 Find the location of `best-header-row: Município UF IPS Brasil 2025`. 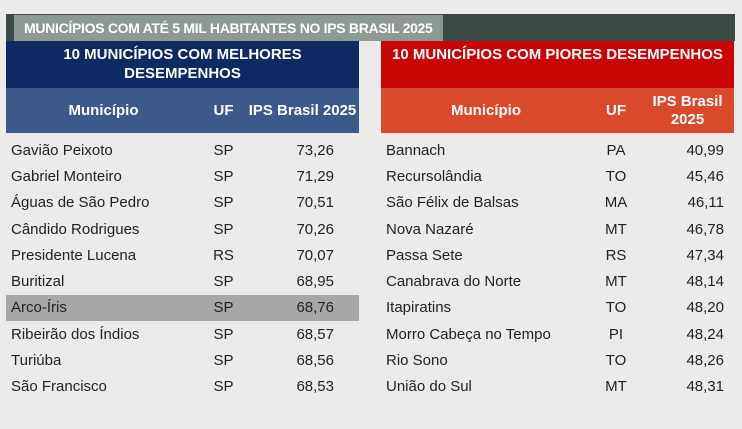

best-header-row: Município UF IPS Brasil 2025 is located at coordinates (182, 110).